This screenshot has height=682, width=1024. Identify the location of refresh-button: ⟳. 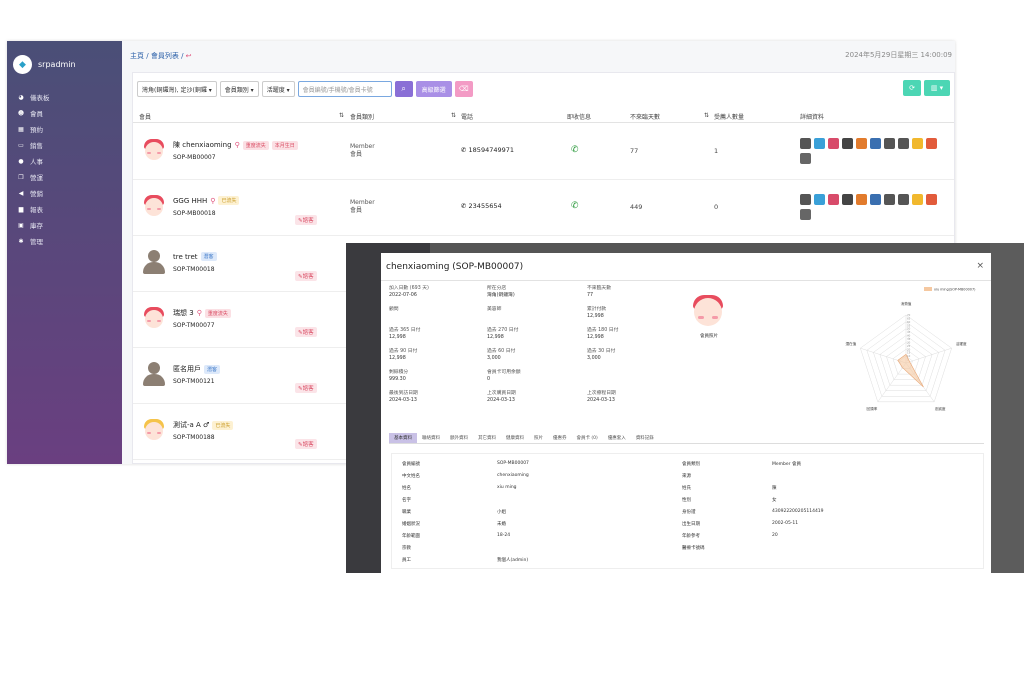
(912, 88).